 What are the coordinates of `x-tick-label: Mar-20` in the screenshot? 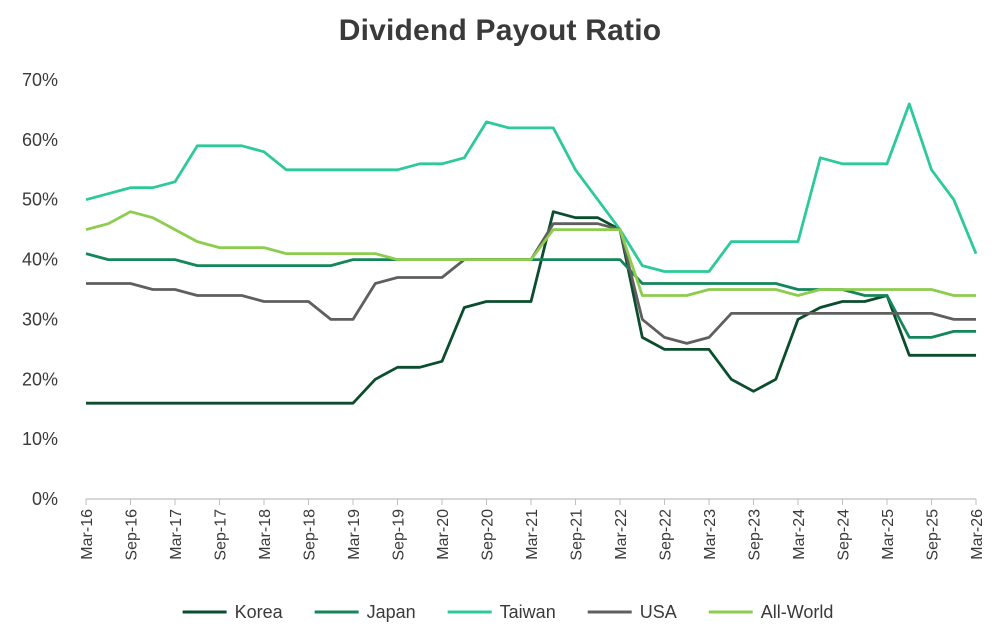 It's located at (443, 534).